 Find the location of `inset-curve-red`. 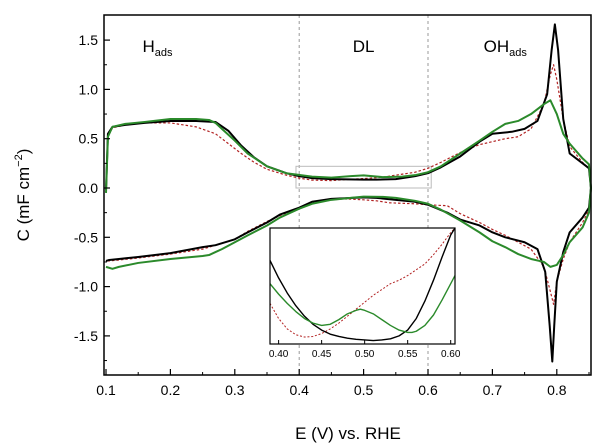

inset-curve-red is located at coordinates (362, 282).